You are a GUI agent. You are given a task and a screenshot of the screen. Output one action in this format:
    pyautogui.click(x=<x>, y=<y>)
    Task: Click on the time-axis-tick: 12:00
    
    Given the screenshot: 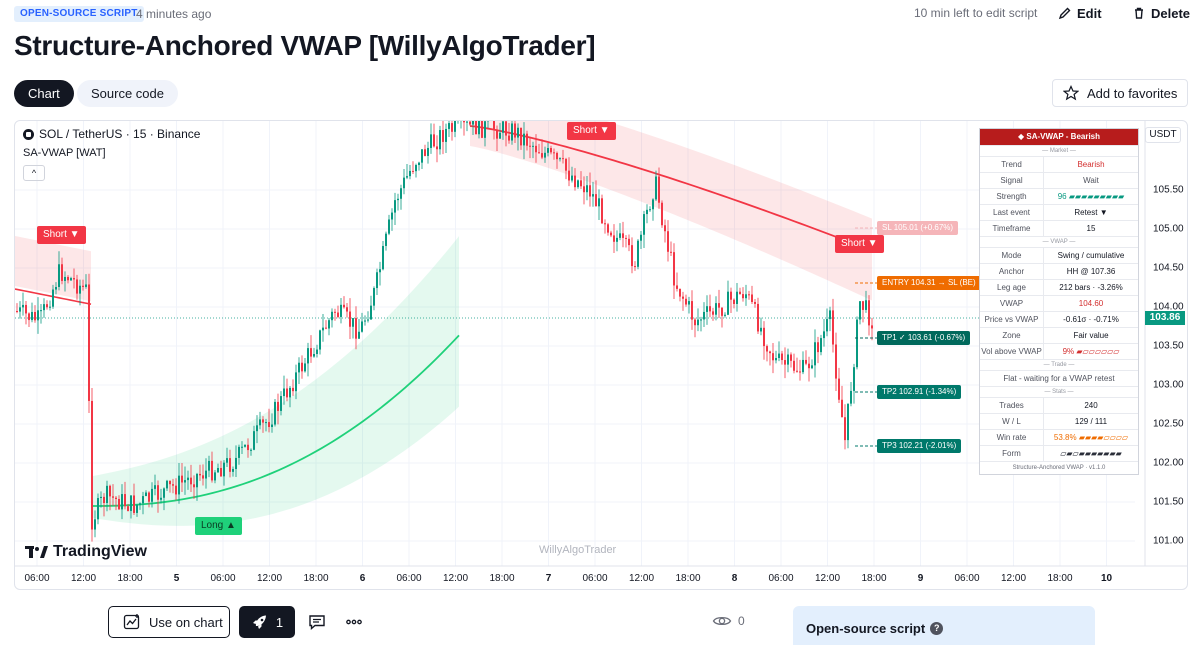 What is the action you would take?
    pyautogui.click(x=827, y=578)
    